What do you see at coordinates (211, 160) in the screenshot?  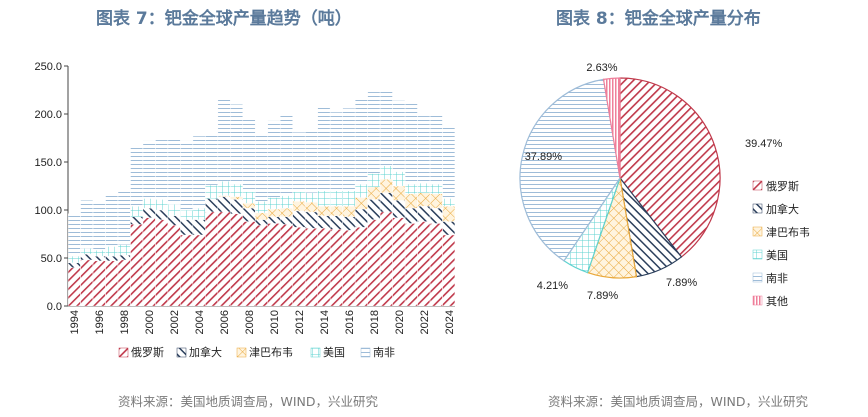 I see `bar-segment-南非-2005` at bounding box center [211, 160].